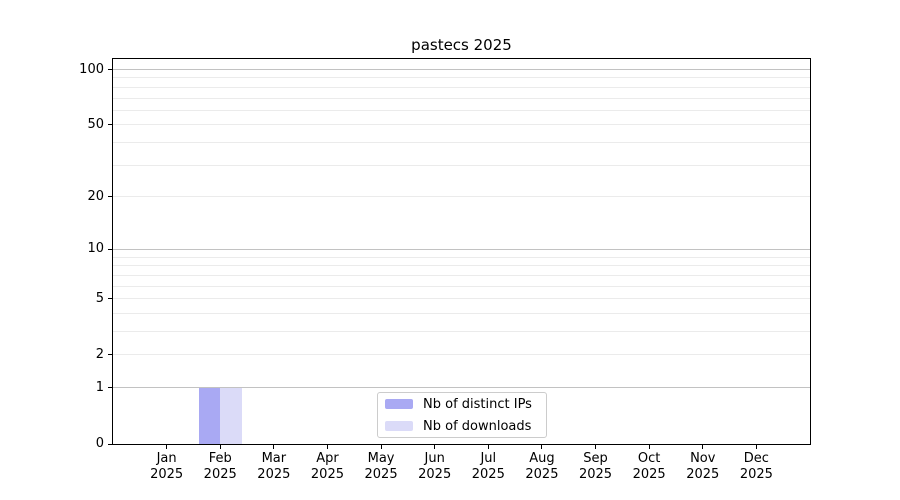 Image resolution: width=900 pixels, height=500 pixels. What do you see at coordinates (477, 426) in the screenshot?
I see `legend-label-nb-of-downloads: Nb of downloads` at bounding box center [477, 426].